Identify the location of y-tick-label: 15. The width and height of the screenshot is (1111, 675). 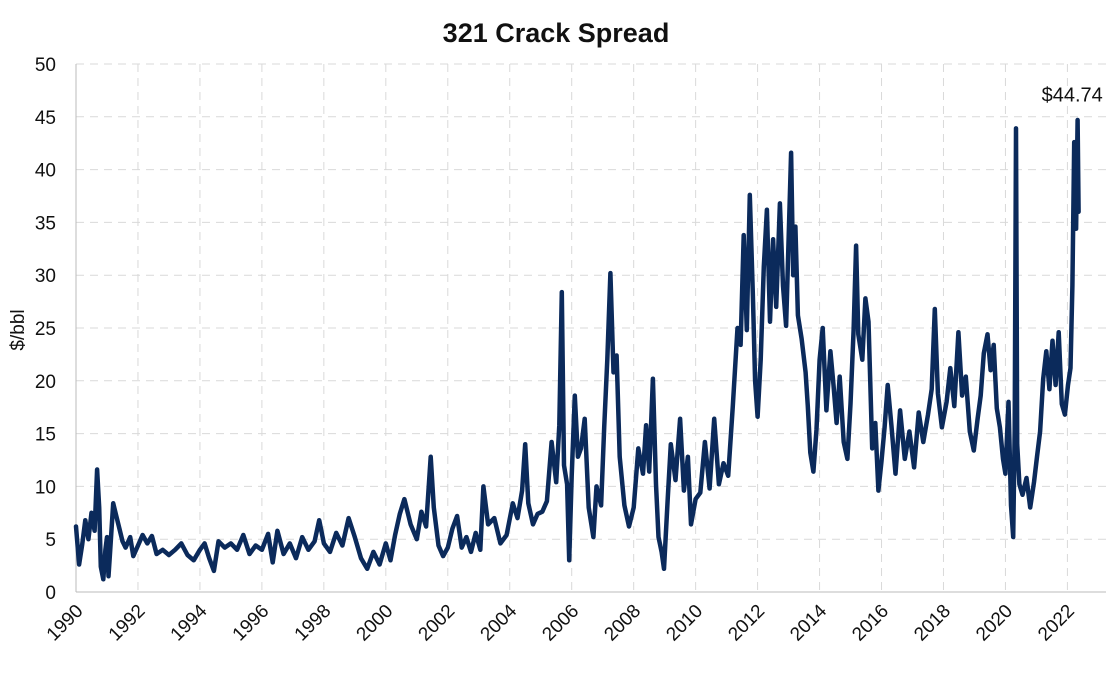
(45, 435).